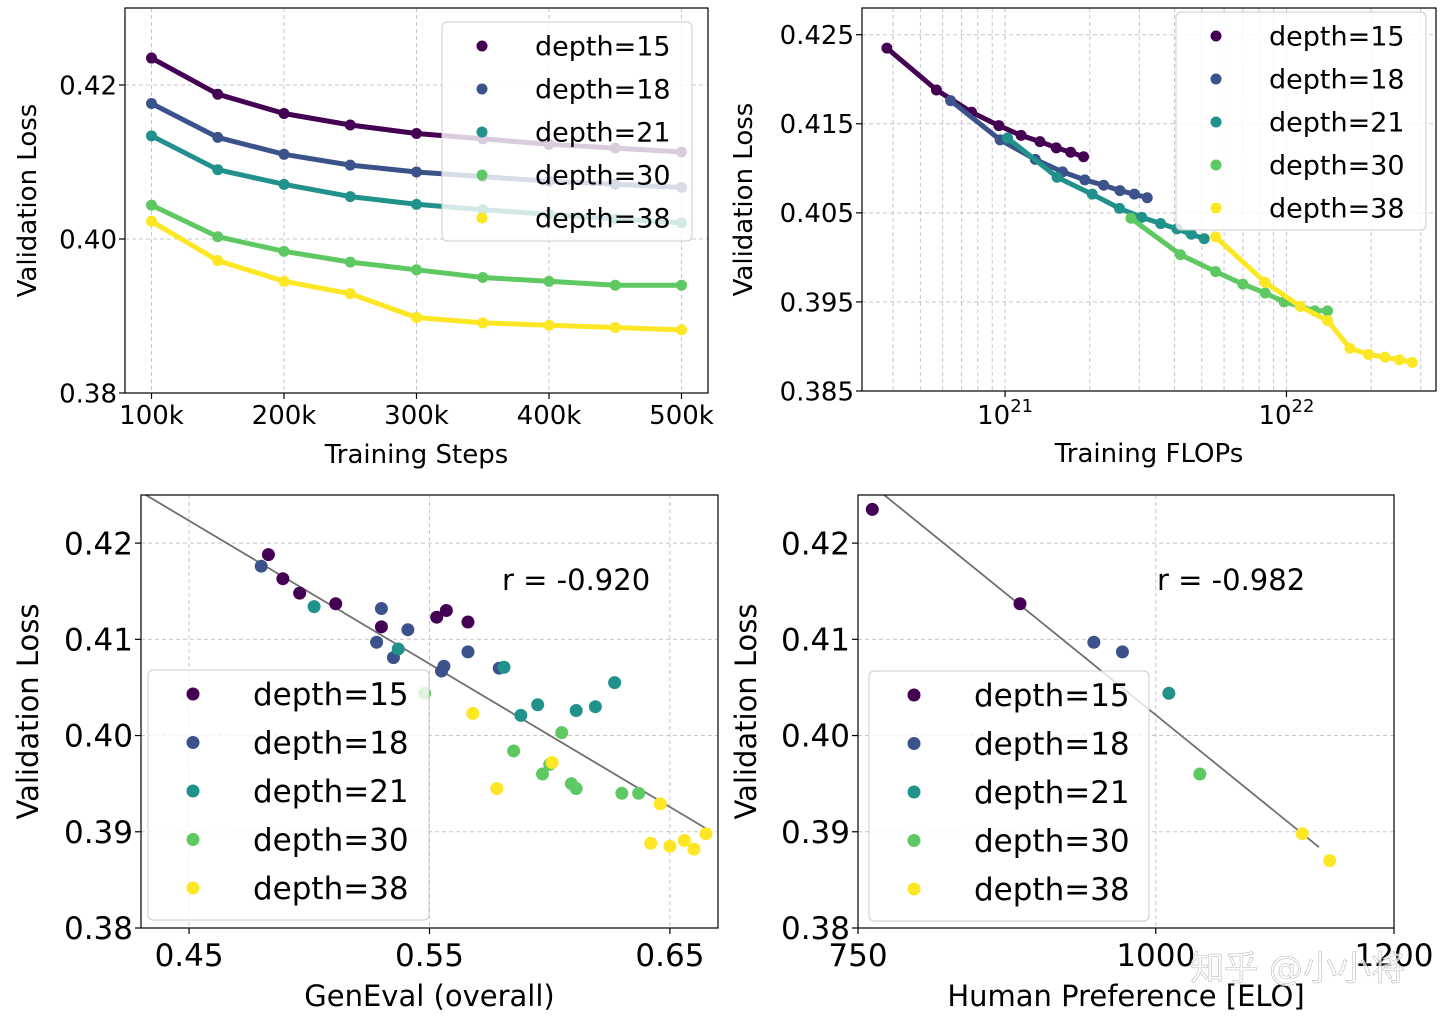  What do you see at coordinates (98, 640) in the screenshot?
I see `y-tick-label: 0.41` at bounding box center [98, 640].